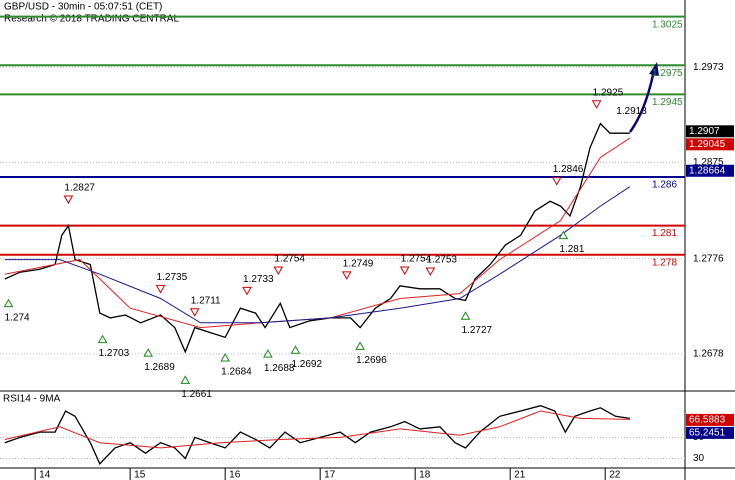 Image resolution: width=735 pixels, height=480 pixels. Describe the element at coordinates (664, 262) in the screenshot. I see `level-label: 1.278` at that location.